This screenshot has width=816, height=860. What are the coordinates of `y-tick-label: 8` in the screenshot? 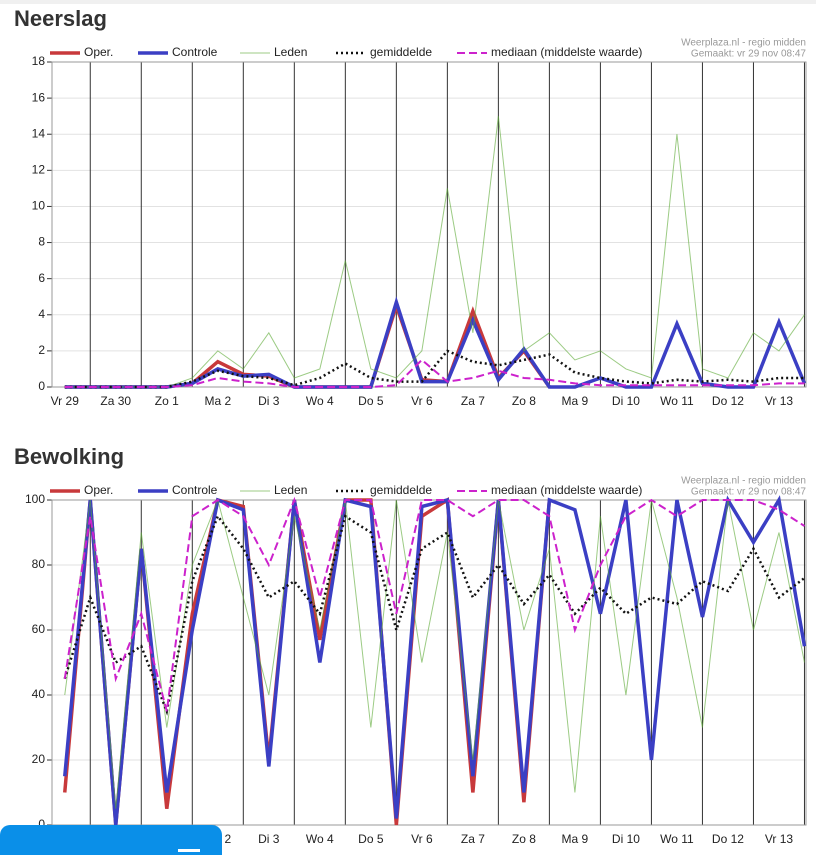 It's located at (41, 242).